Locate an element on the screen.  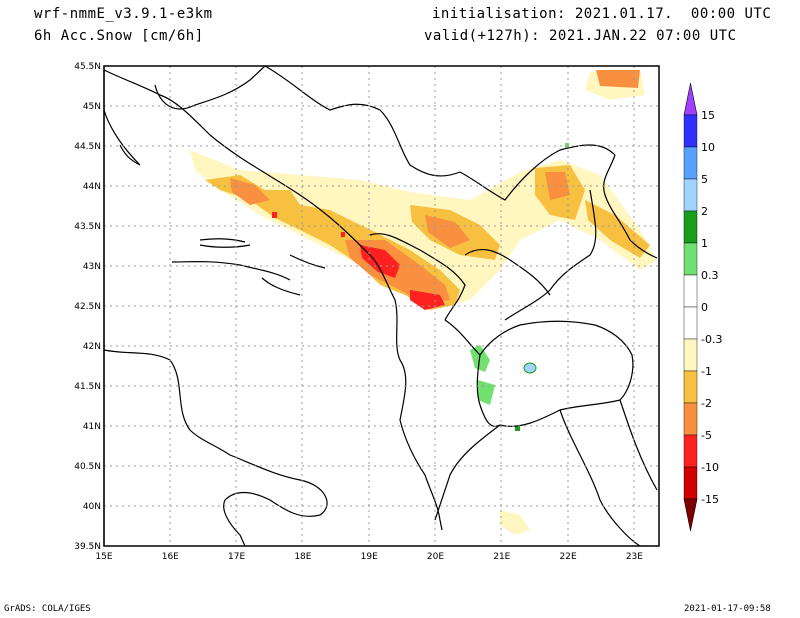
snow-core-red4 is located at coordinates (343, 234).